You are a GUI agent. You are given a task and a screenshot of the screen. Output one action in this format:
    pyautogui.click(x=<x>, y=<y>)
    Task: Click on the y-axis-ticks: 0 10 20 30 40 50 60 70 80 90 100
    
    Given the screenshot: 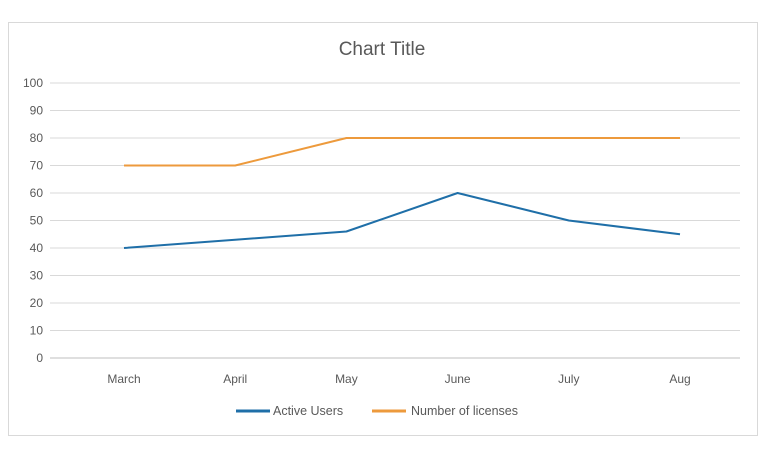 What is the action you would take?
    pyautogui.click(x=33, y=220)
    